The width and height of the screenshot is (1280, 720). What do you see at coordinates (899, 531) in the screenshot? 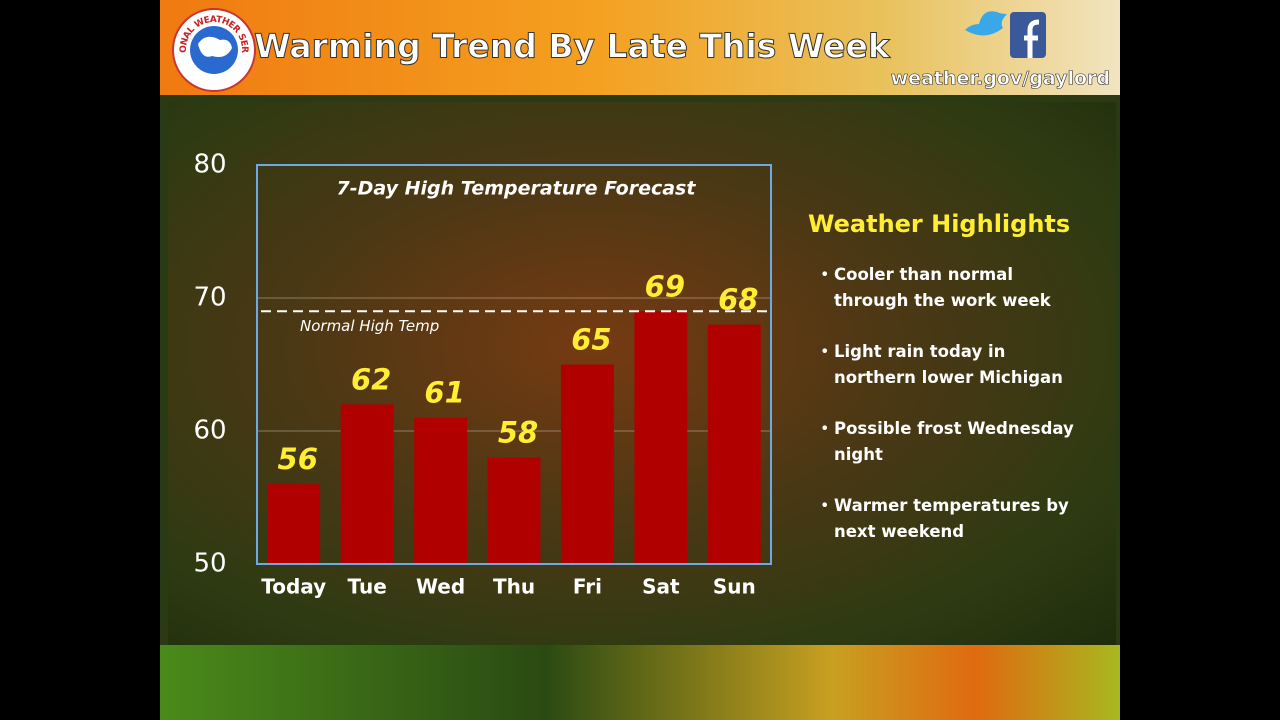
I see `highlight-line: next weekend` at bounding box center [899, 531].